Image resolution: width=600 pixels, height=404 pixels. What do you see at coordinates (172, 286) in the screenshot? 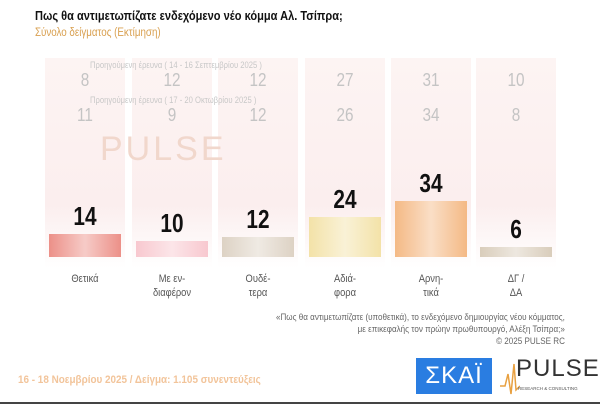
I see `category-label: Με εν-διαφέρον` at bounding box center [172, 286].